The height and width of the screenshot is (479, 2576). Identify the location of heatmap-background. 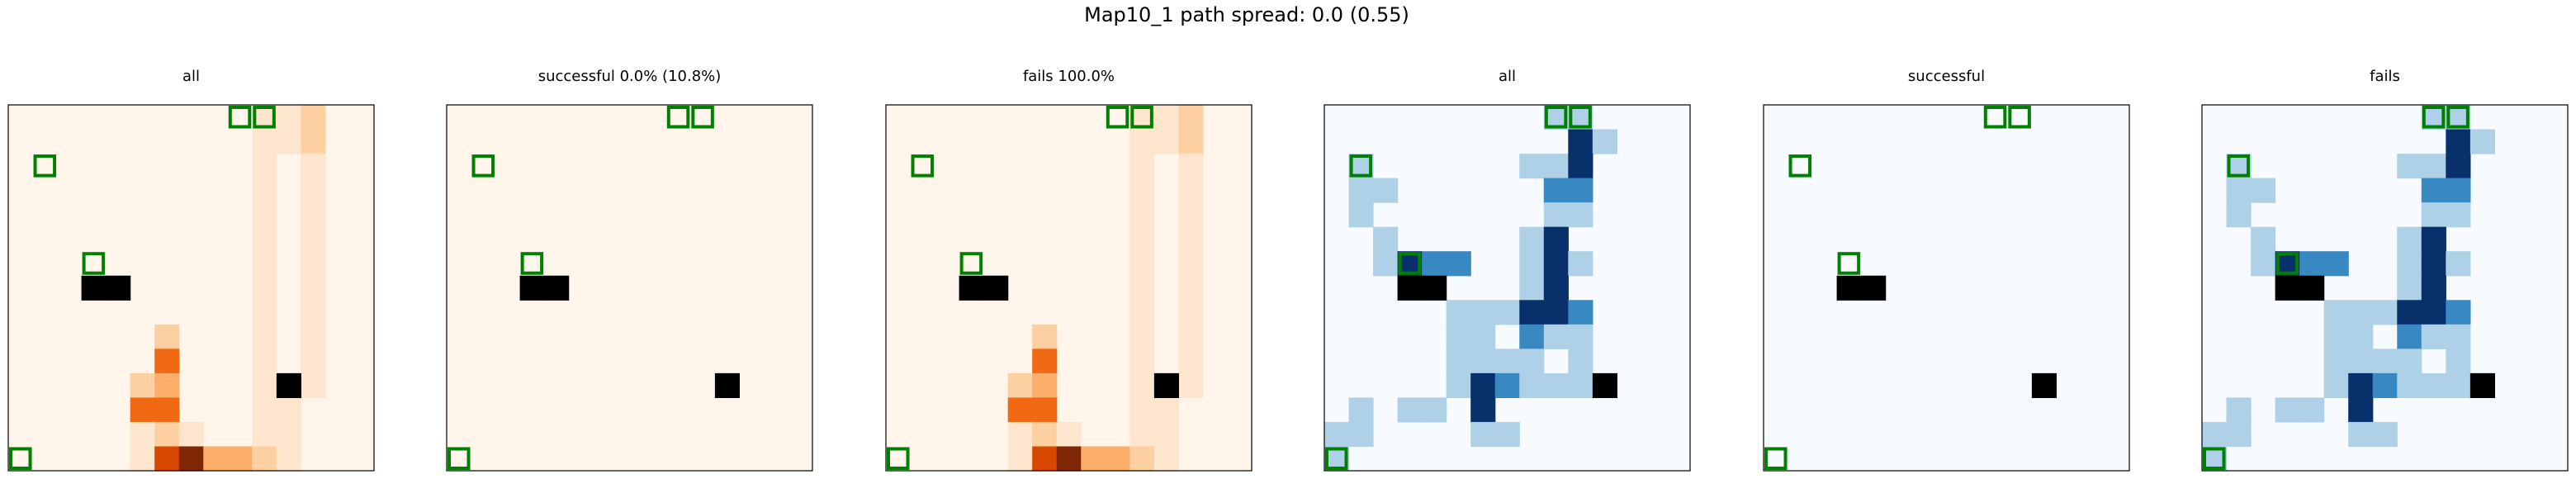
(1946, 288).